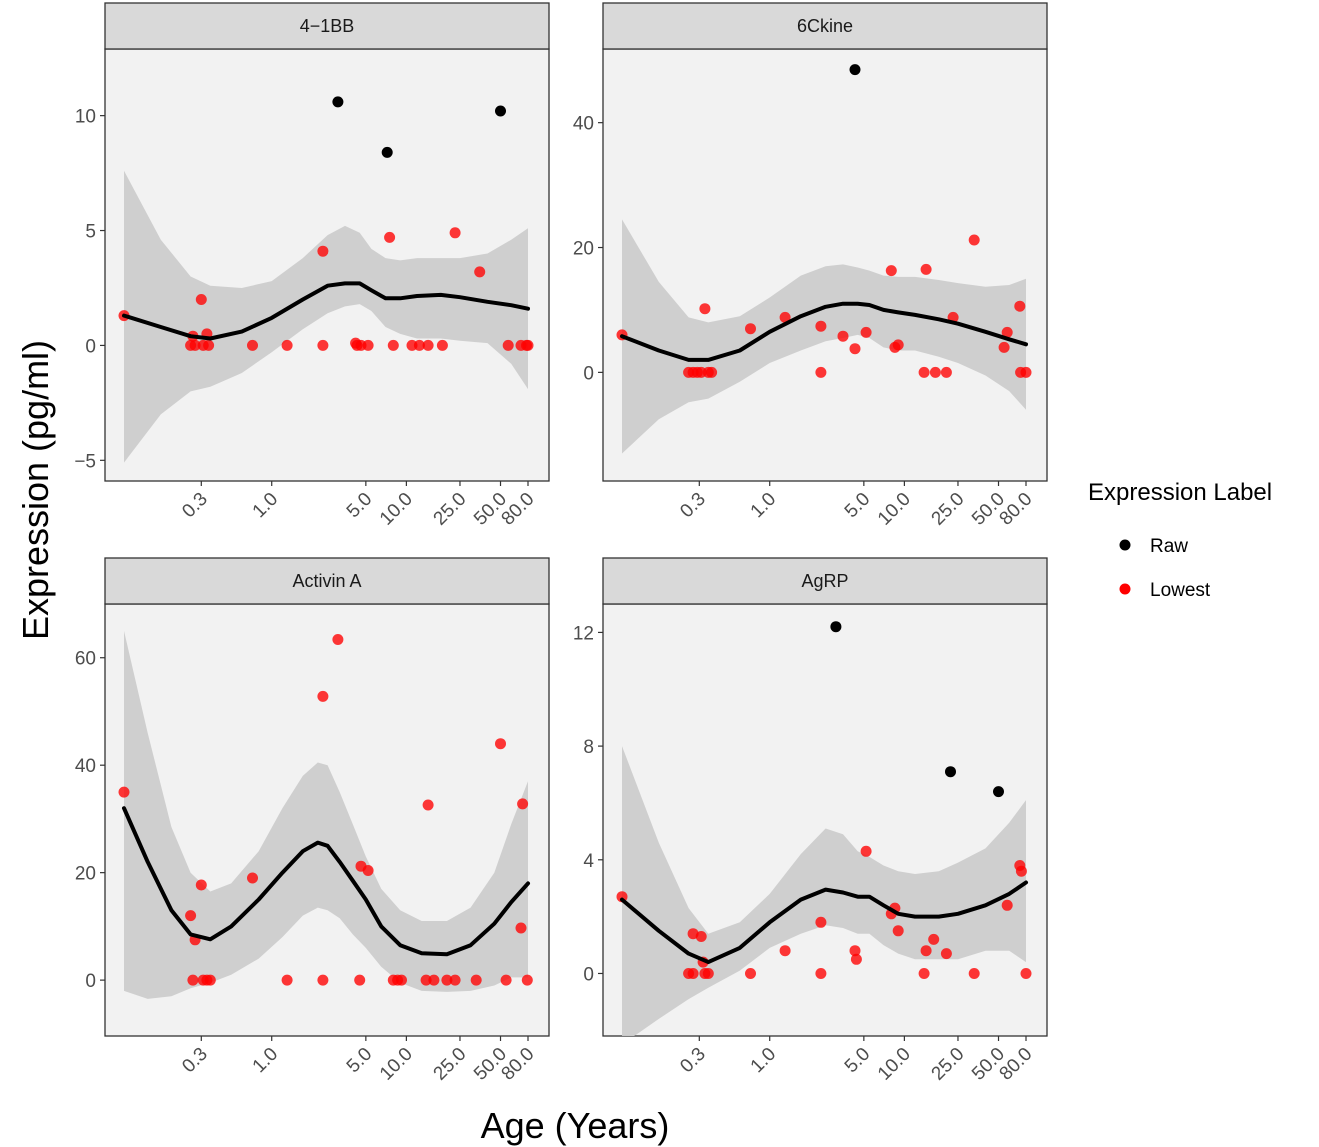 The image size is (1319, 1147). I want to click on facet-title: AgRP, so click(824, 581).